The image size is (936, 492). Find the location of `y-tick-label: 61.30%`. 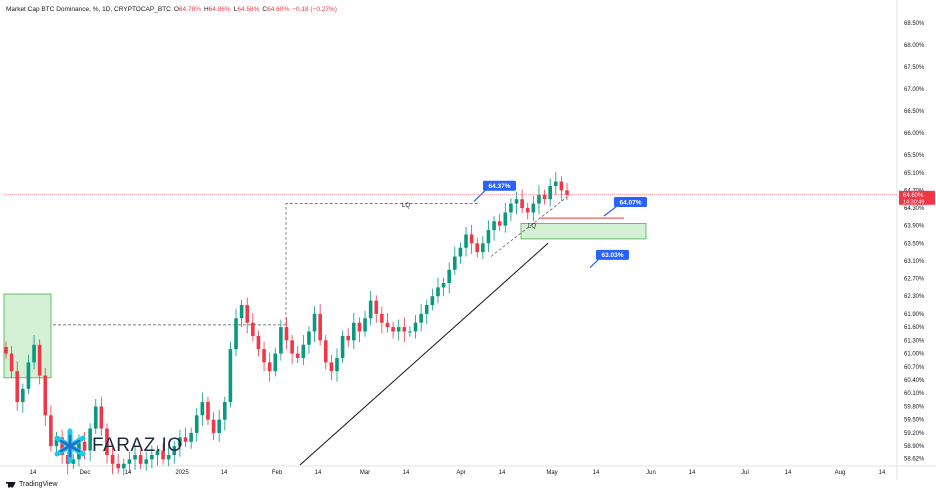

y-tick-label: 61.30% is located at coordinates (914, 341).